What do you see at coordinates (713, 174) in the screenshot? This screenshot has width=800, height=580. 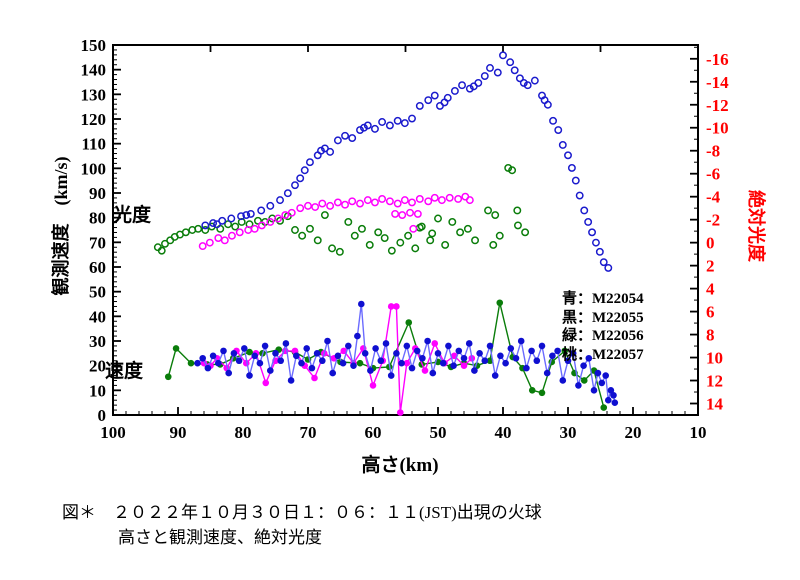 I see `svg-text: -6` at bounding box center [713, 174].